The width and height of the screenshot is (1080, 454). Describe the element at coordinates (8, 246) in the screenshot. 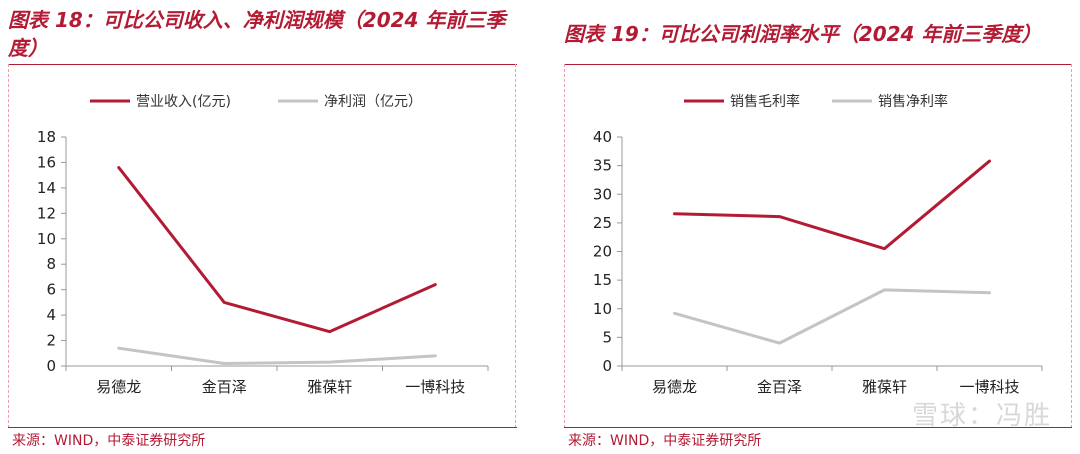

I see `frame-left-edge` at that location.